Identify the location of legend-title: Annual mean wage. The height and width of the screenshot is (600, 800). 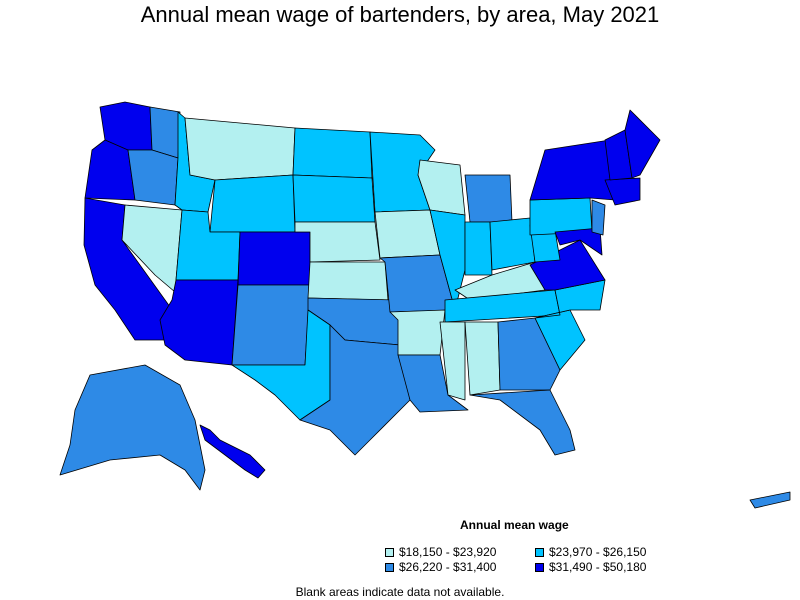
(514, 525).